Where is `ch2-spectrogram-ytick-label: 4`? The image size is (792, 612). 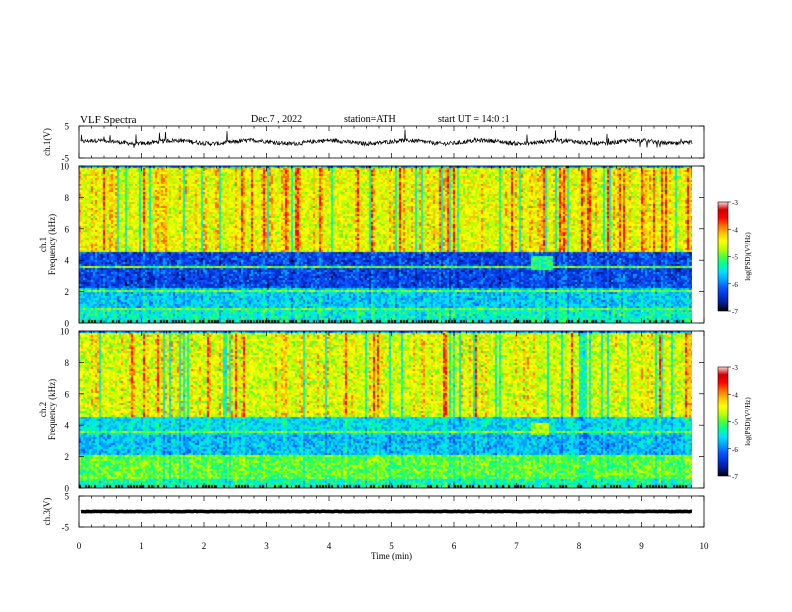 ch2-spectrogram-ytick-label: 4 is located at coordinates (67, 426).